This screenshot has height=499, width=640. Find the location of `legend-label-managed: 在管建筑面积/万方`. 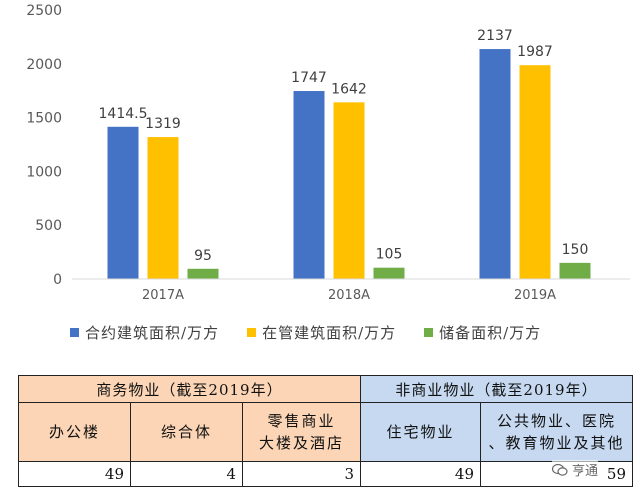

legend-label-managed: 在管建筑面积/万方 is located at coordinates (329, 333).